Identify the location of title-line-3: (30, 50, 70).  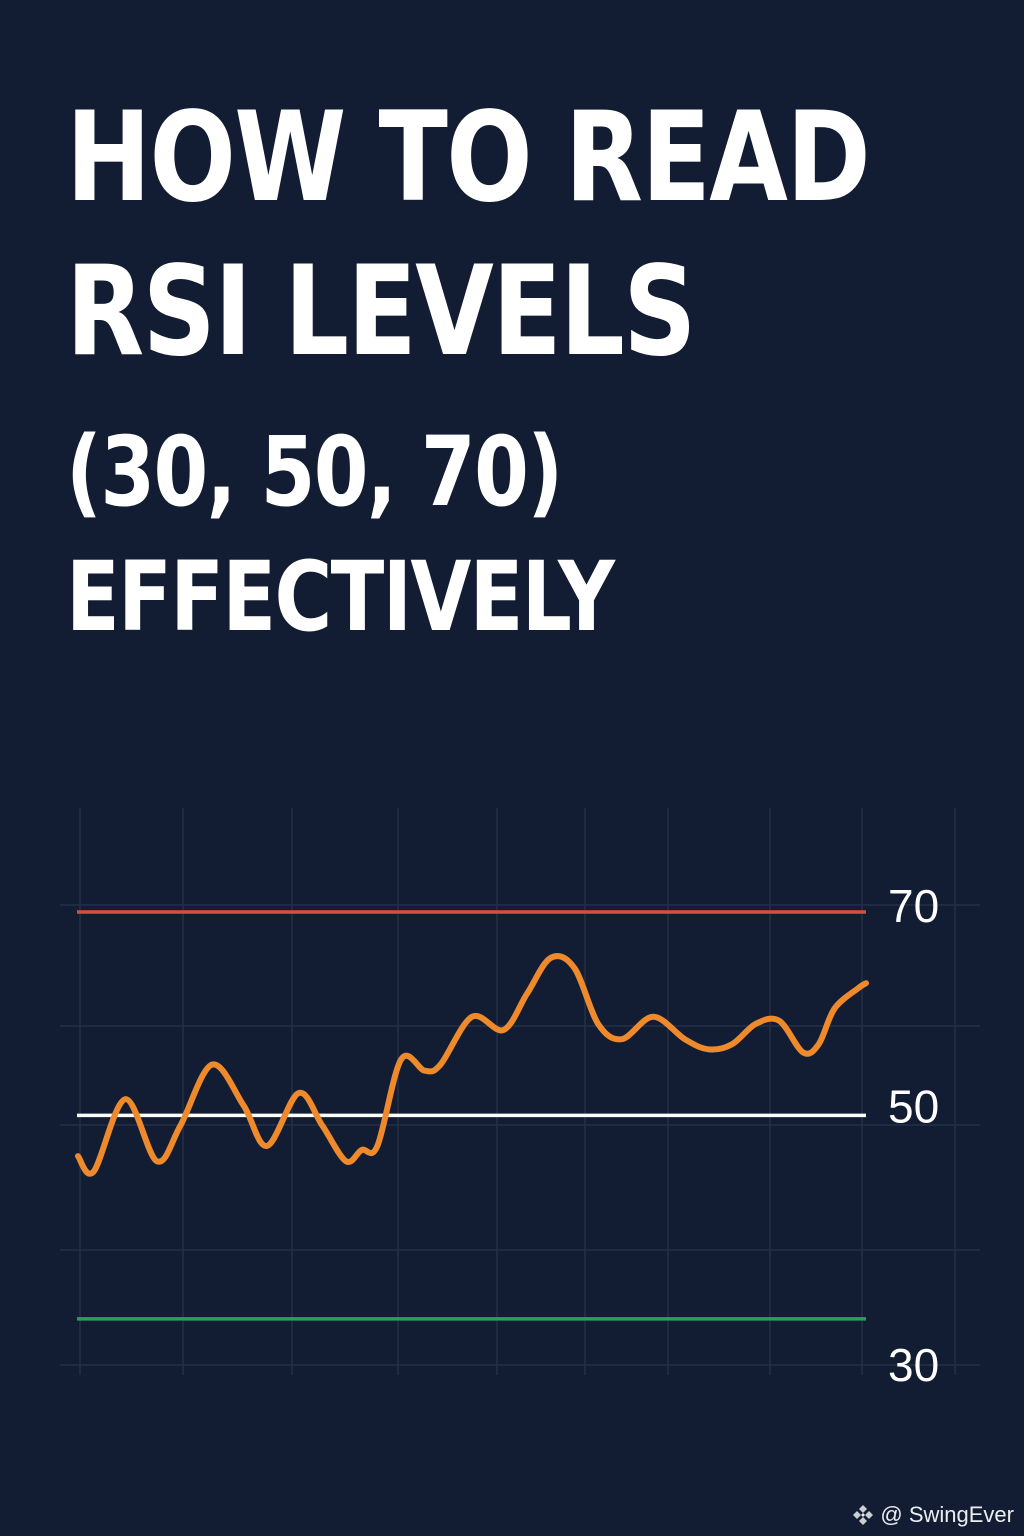
(314, 472).